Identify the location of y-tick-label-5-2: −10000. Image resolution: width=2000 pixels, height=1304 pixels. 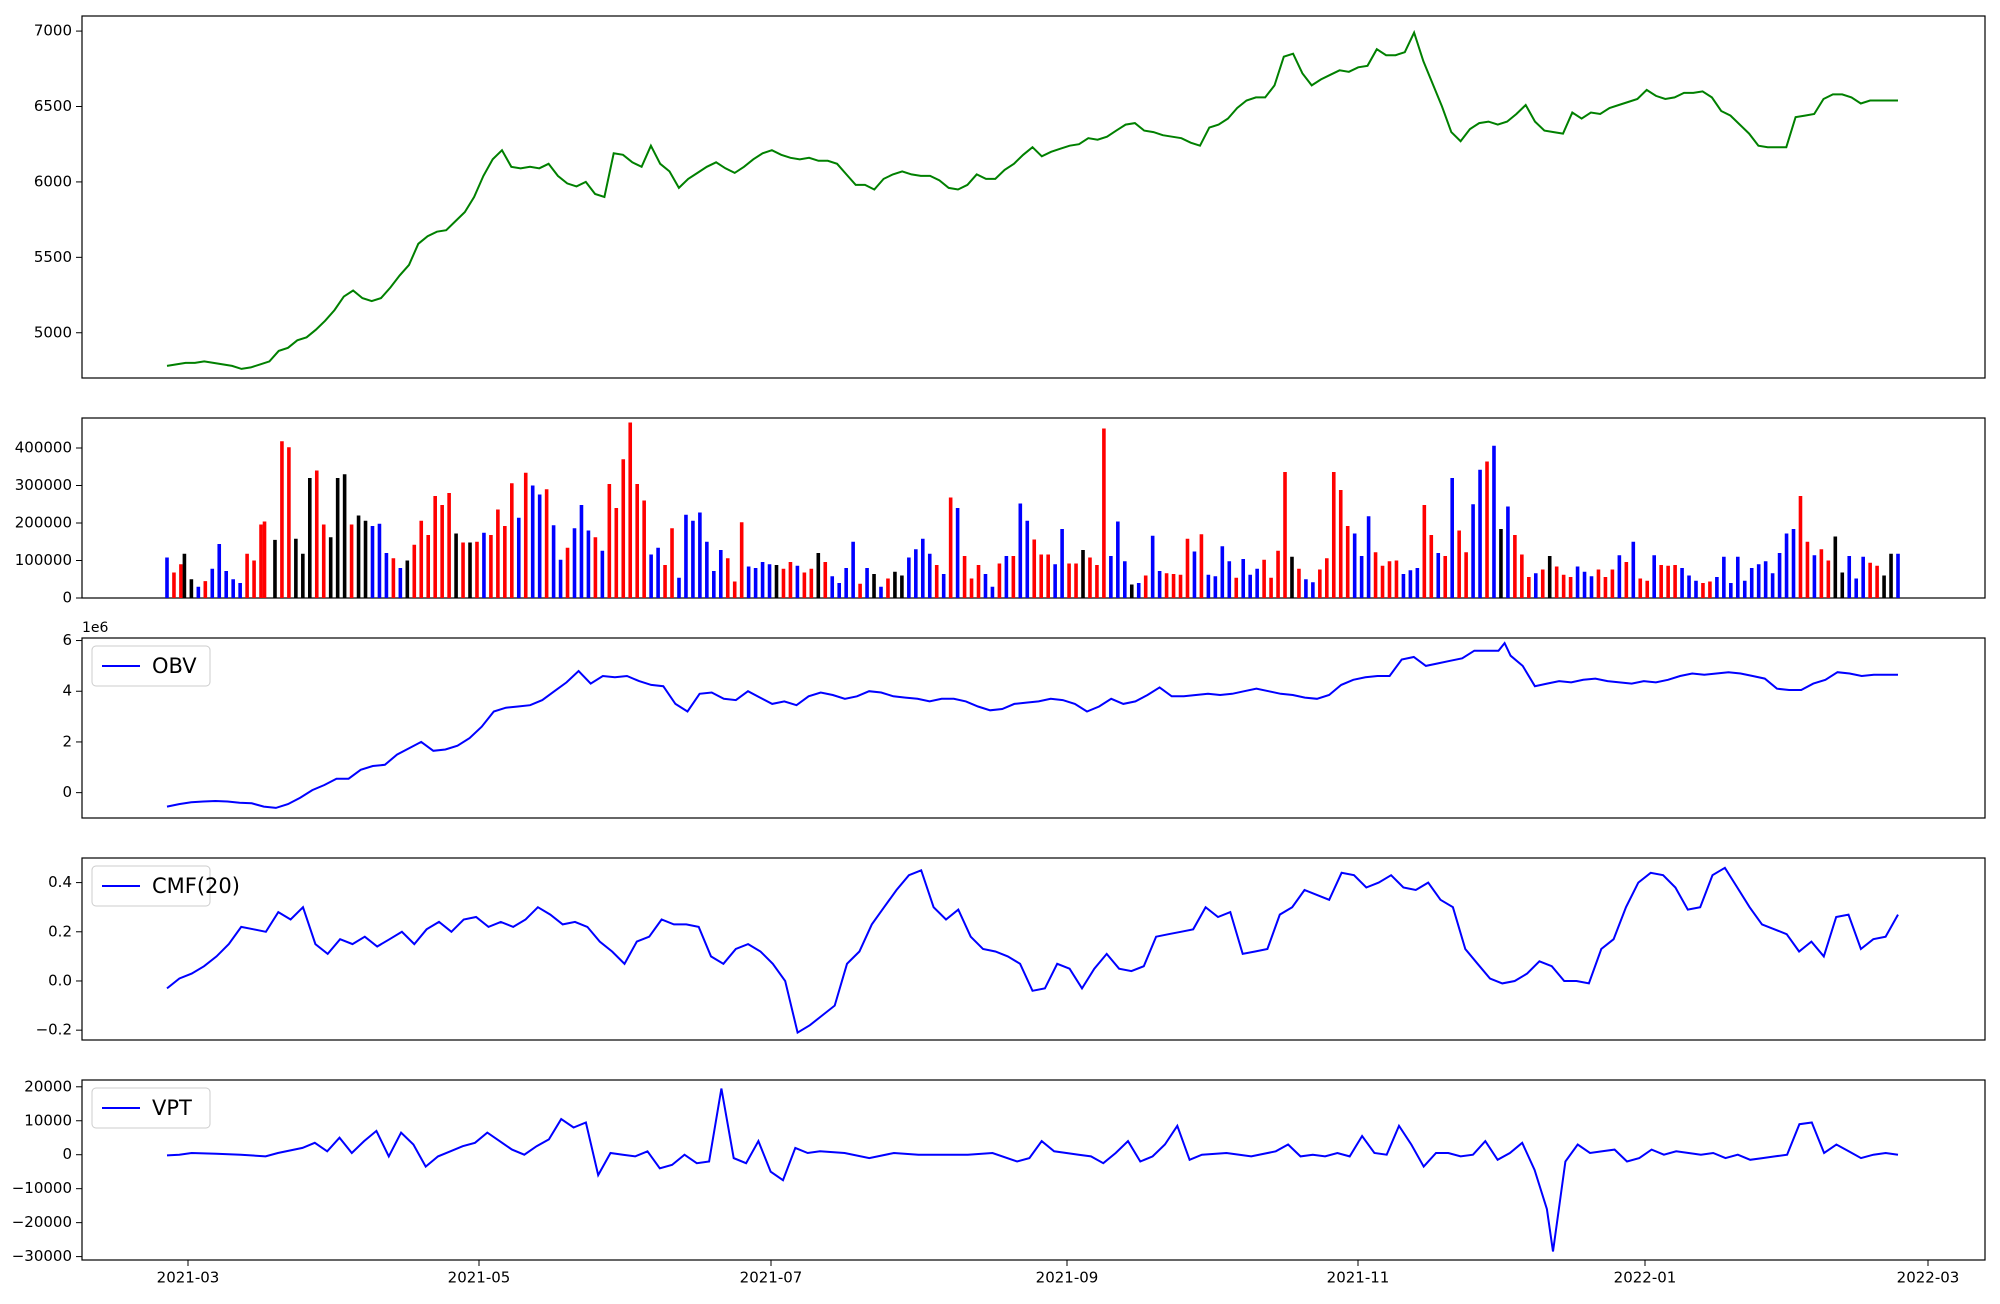
(42, 1188).